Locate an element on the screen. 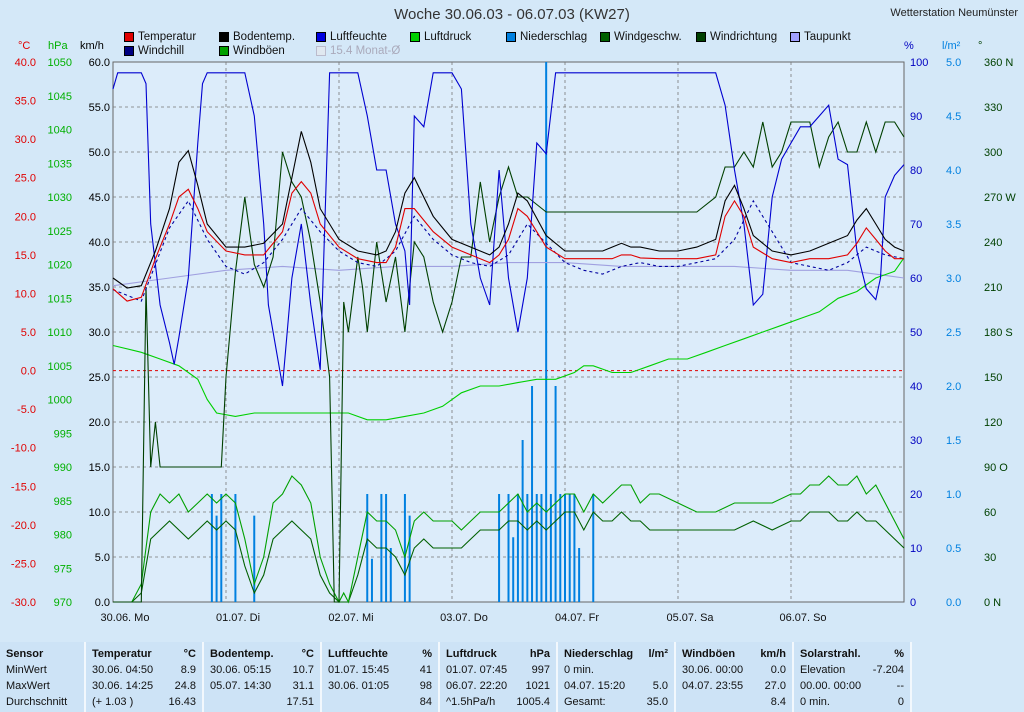 The image size is (1024, 712). x-tick: 02.07. Mi is located at coordinates (350, 618).